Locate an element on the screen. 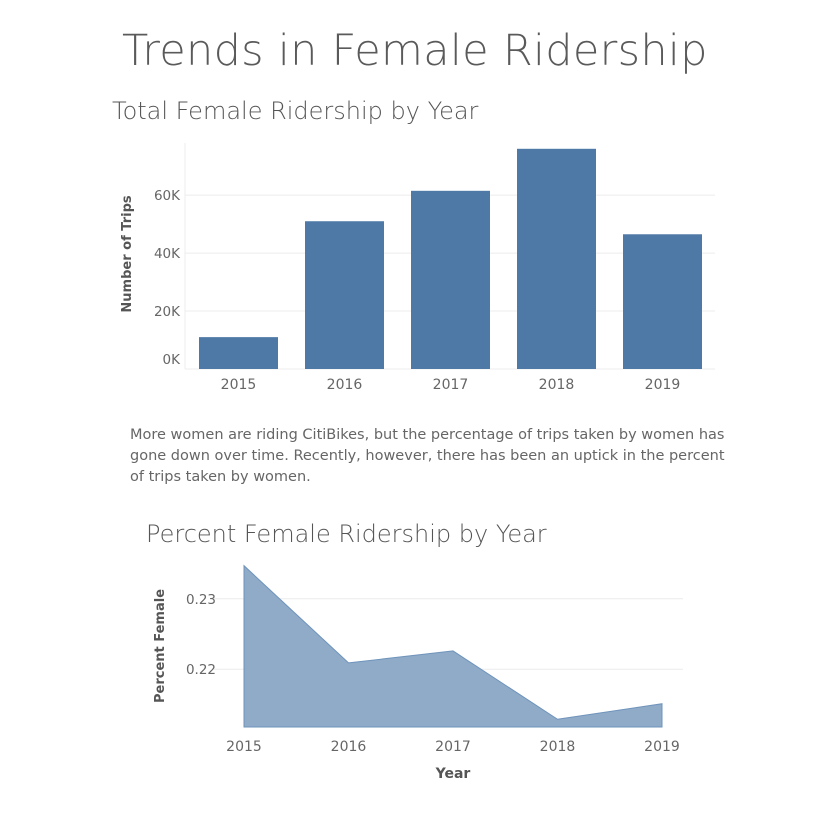 This screenshot has height=831, width=835. bar-2019 is located at coordinates (662, 301).